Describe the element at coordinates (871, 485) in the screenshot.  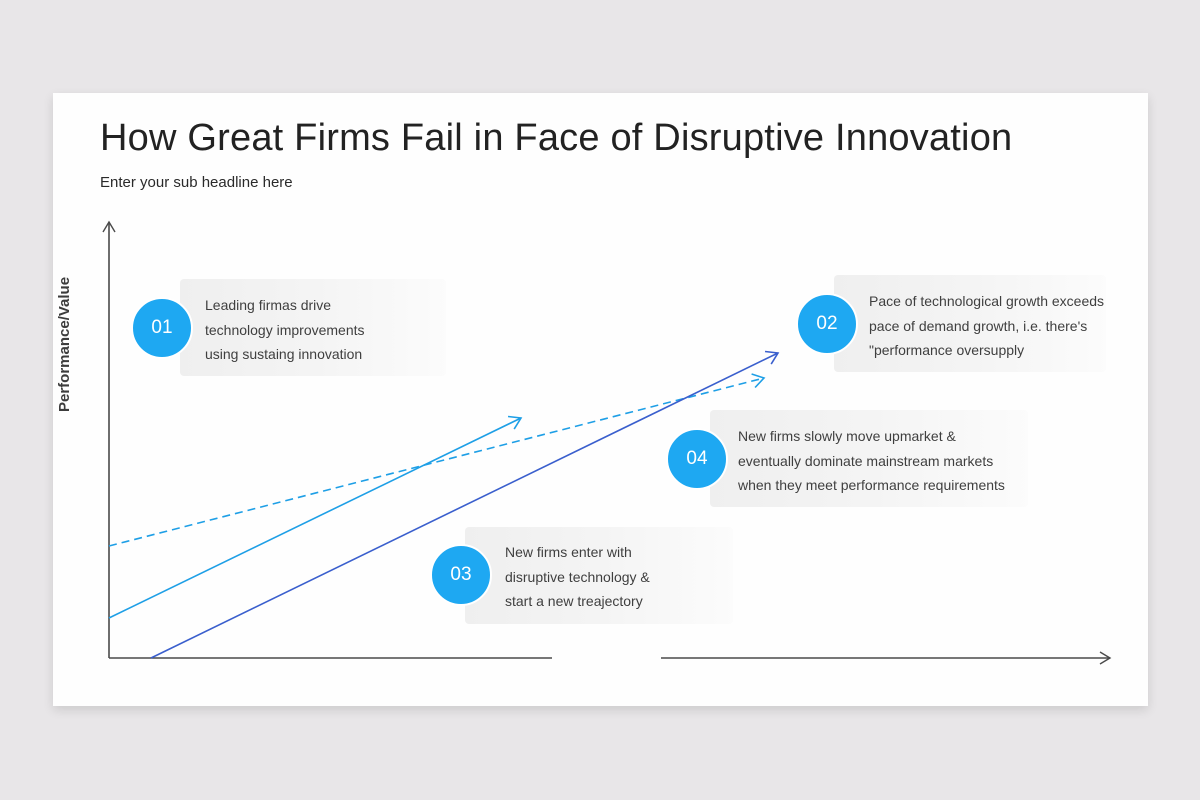
I see `callout-text-line: when they meet performance requirements` at that location.